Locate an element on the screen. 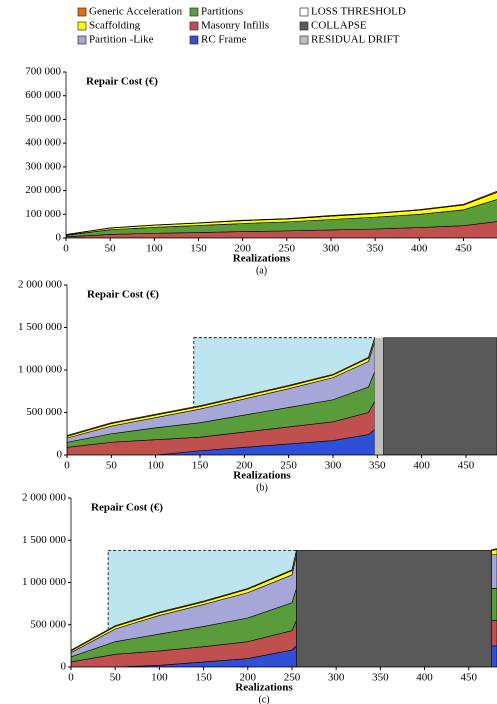 The height and width of the screenshot is (704, 497). y-tick-label: 200 000 is located at coordinates (43, 190).